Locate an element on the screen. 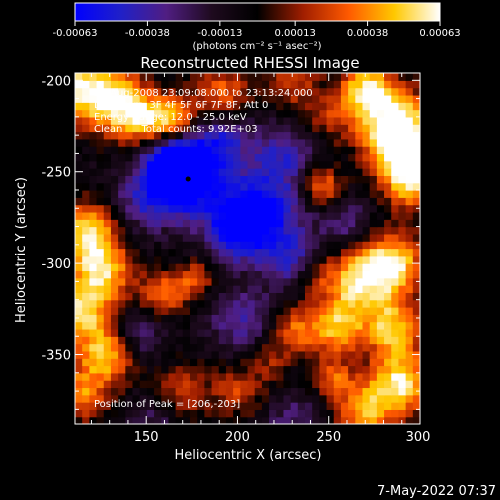  annotation-energy-range: Energy Range: 12.0 - 25.0 keV is located at coordinates (170, 117).